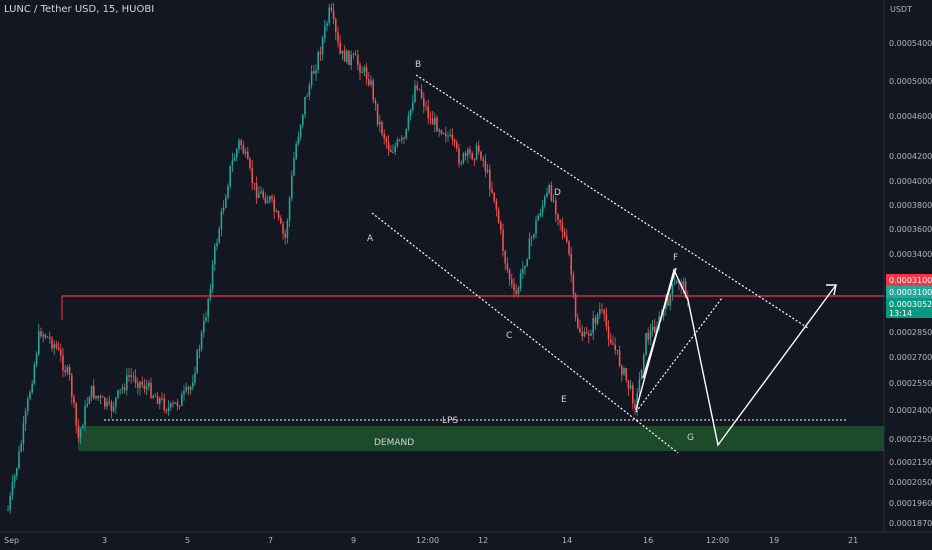  I want to click on x-tick-label: 16, so click(648, 540).